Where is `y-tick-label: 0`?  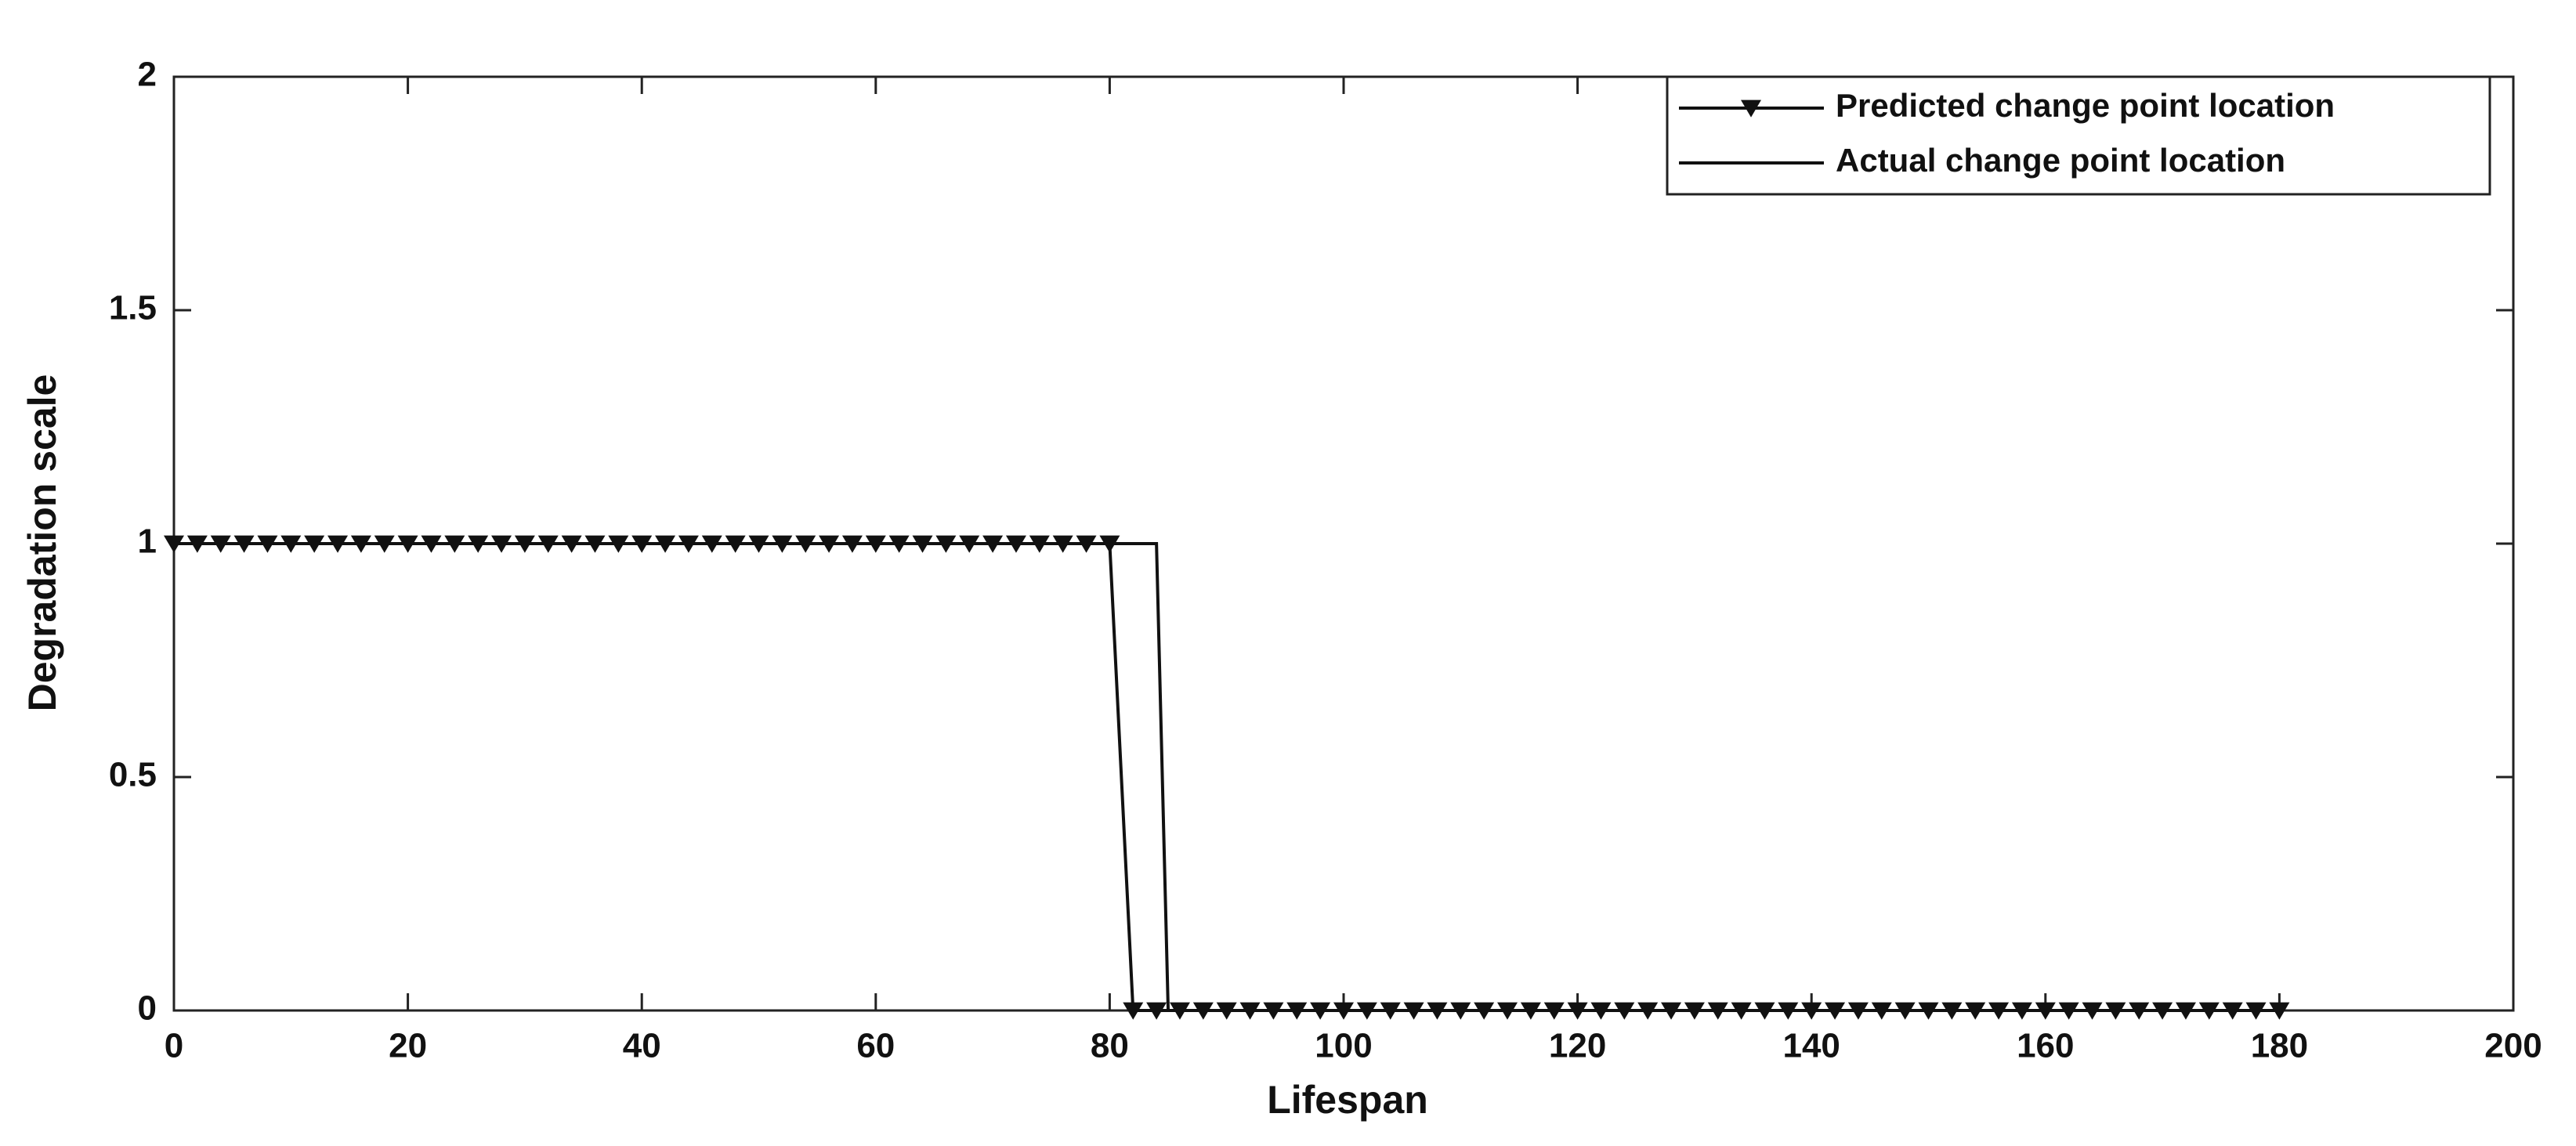 y-tick-label: 0 is located at coordinates (147, 1008).